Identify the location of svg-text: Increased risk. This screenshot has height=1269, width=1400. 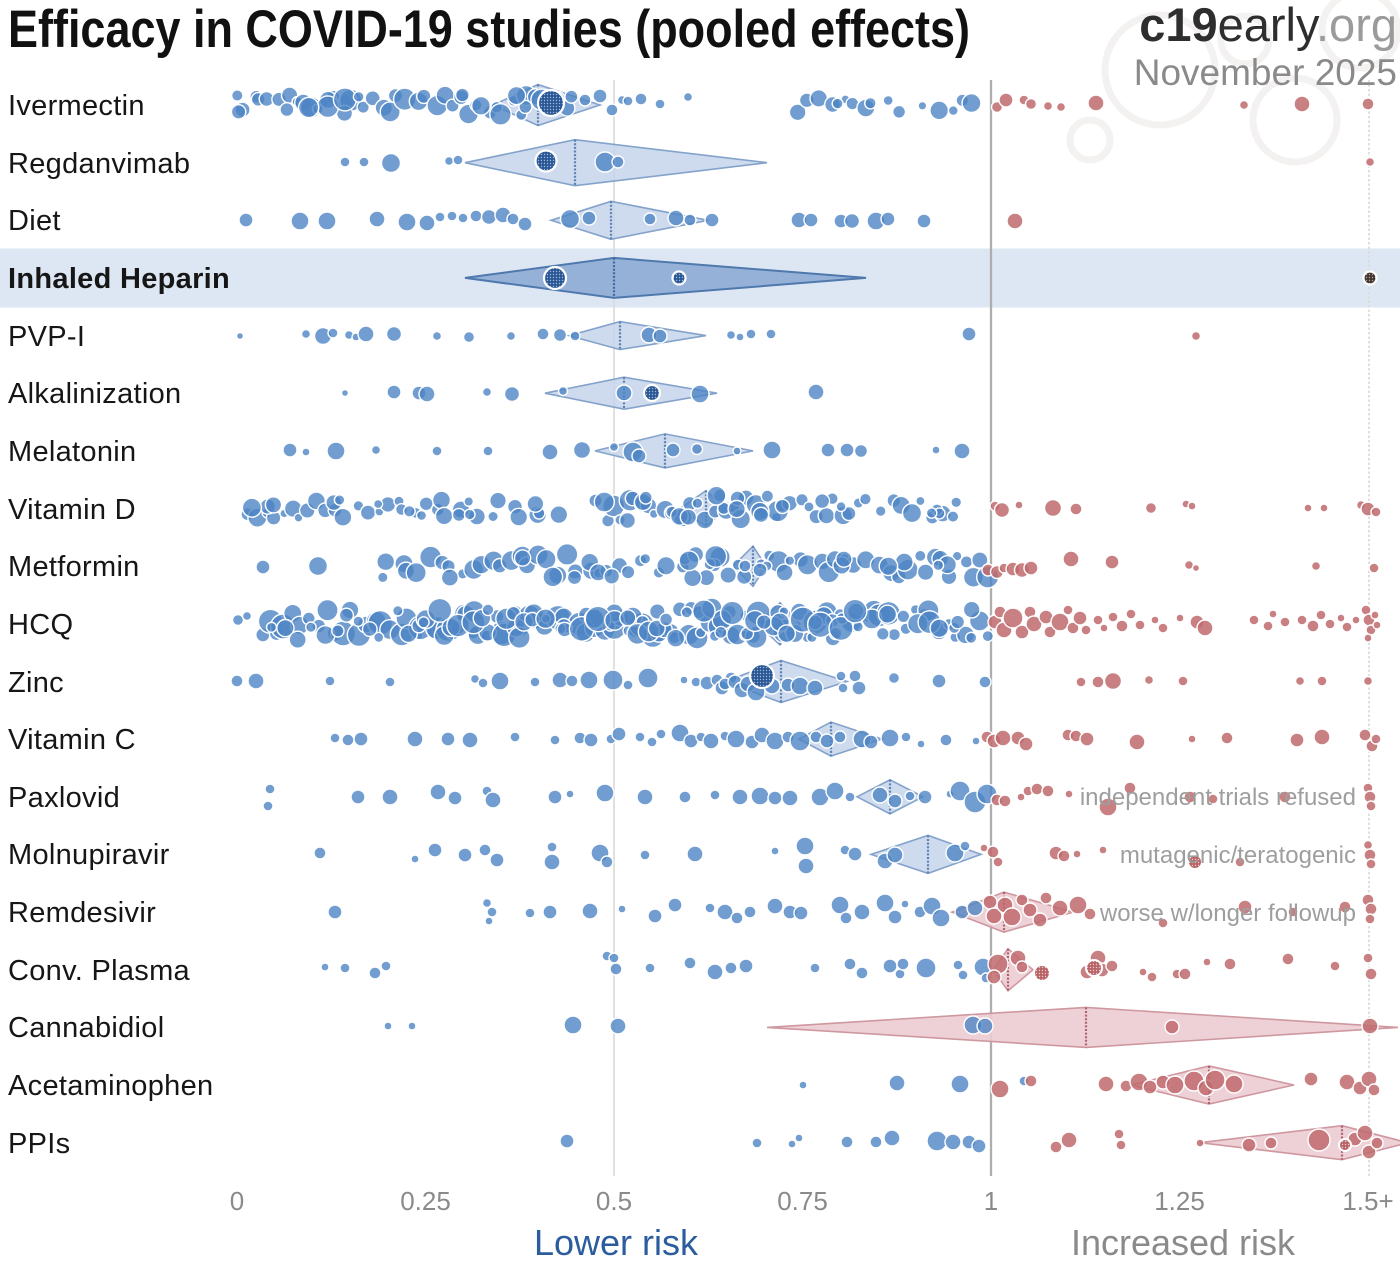
(1183, 1242).